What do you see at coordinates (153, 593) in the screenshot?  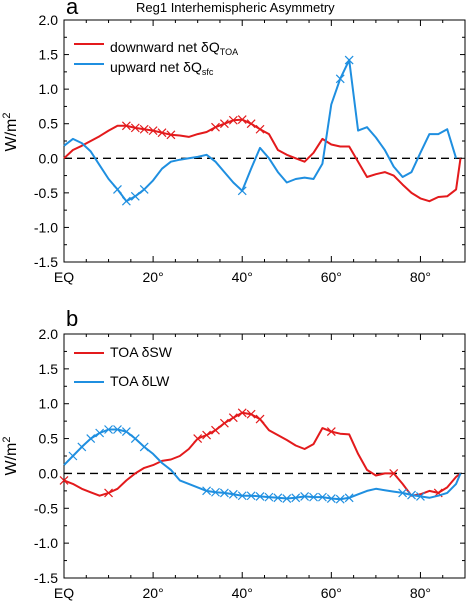 I see `panel-b-xtick-label: 20°` at bounding box center [153, 593].